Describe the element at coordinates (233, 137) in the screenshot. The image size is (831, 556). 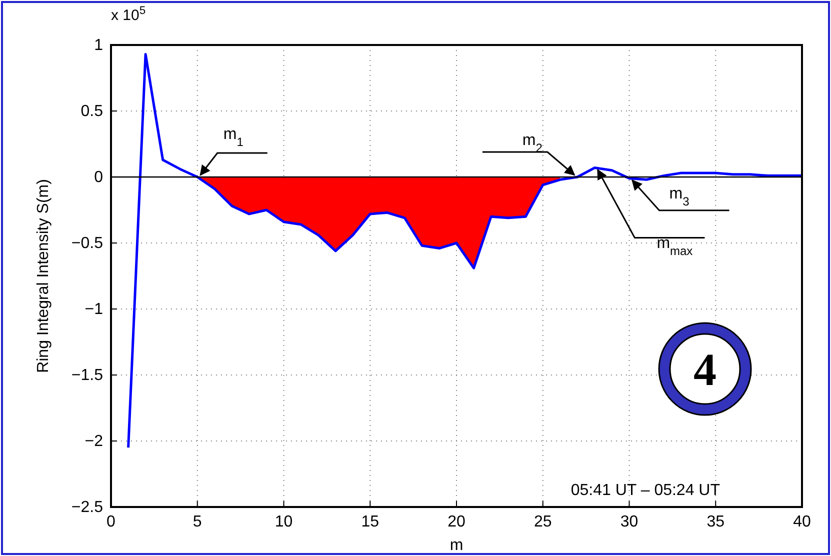
I see `annotation: m$_{1}$` at that location.